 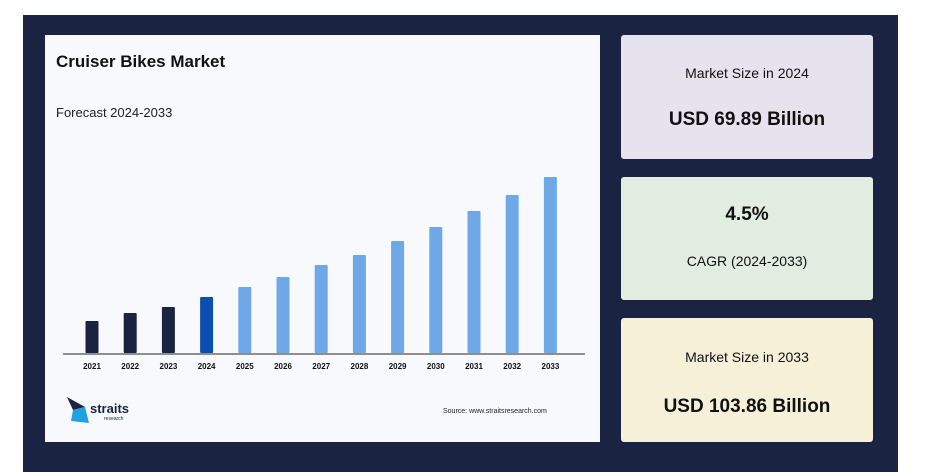 I want to click on bar-2030, so click(x=436, y=290).